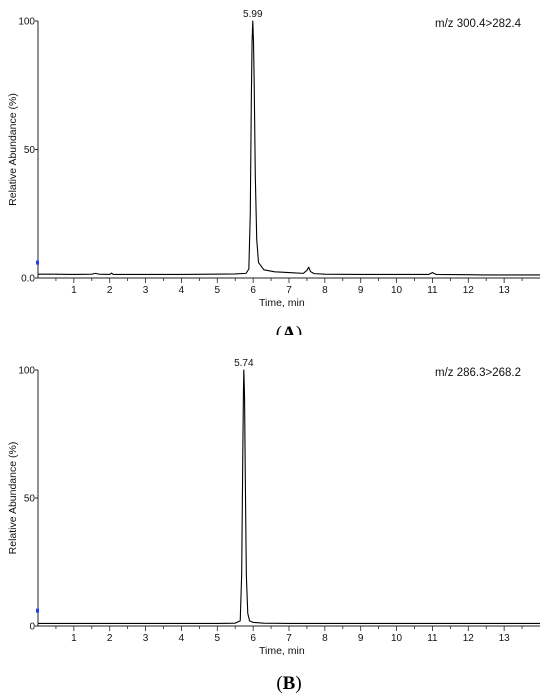 The width and height of the screenshot is (550, 699). I want to click on mz-transition-label: m/z 300.4>282.4, so click(478, 24).